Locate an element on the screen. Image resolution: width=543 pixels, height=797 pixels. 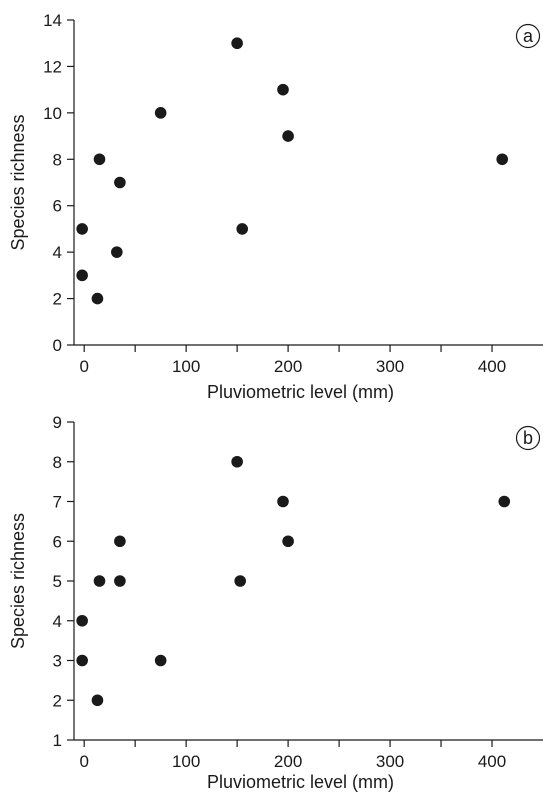
y-tick-label: 7 is located at coordinates (57, 502).